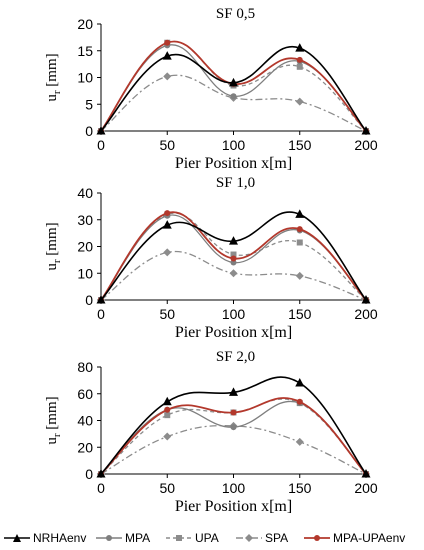 This screenshot has height=550, width=424. I want to click on series-line-upa, so click(233, 86).